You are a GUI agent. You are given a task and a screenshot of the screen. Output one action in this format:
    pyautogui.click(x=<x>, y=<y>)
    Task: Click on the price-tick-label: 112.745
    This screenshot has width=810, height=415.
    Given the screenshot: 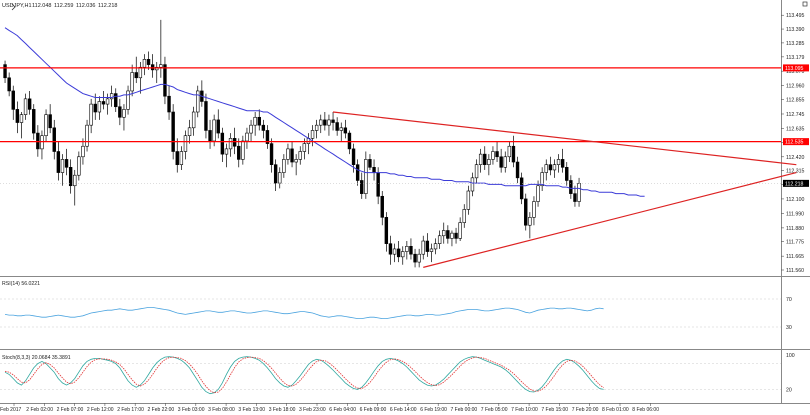 What is the action you would take?
    pyautogui.click(x=795, y=115)
    